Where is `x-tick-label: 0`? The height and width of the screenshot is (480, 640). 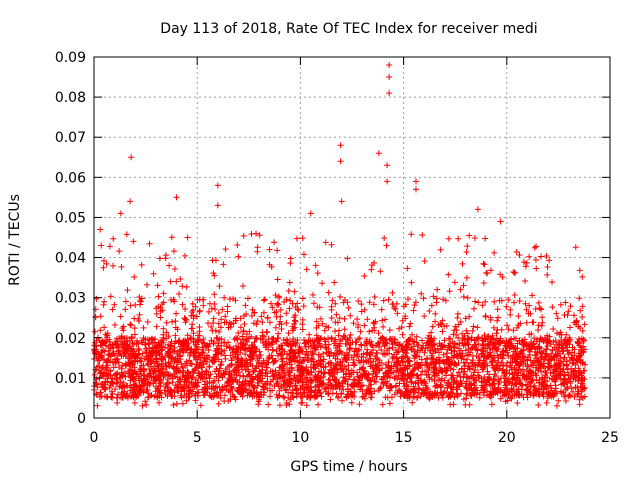
x-tick-label: 0 is located at coordinates (94, 438).